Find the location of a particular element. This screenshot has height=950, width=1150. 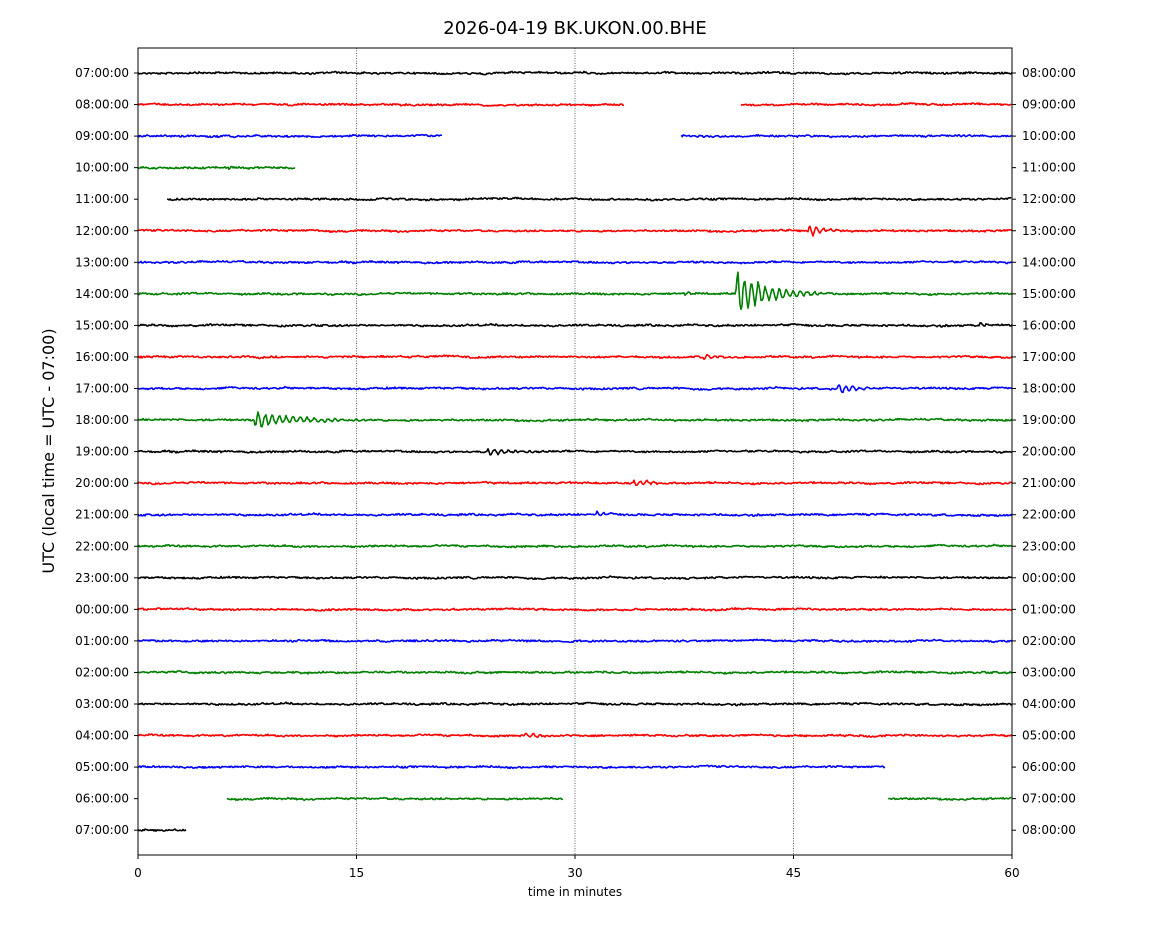

ytick-left-label: 19:00:00 is located at coordinates (102, 452).